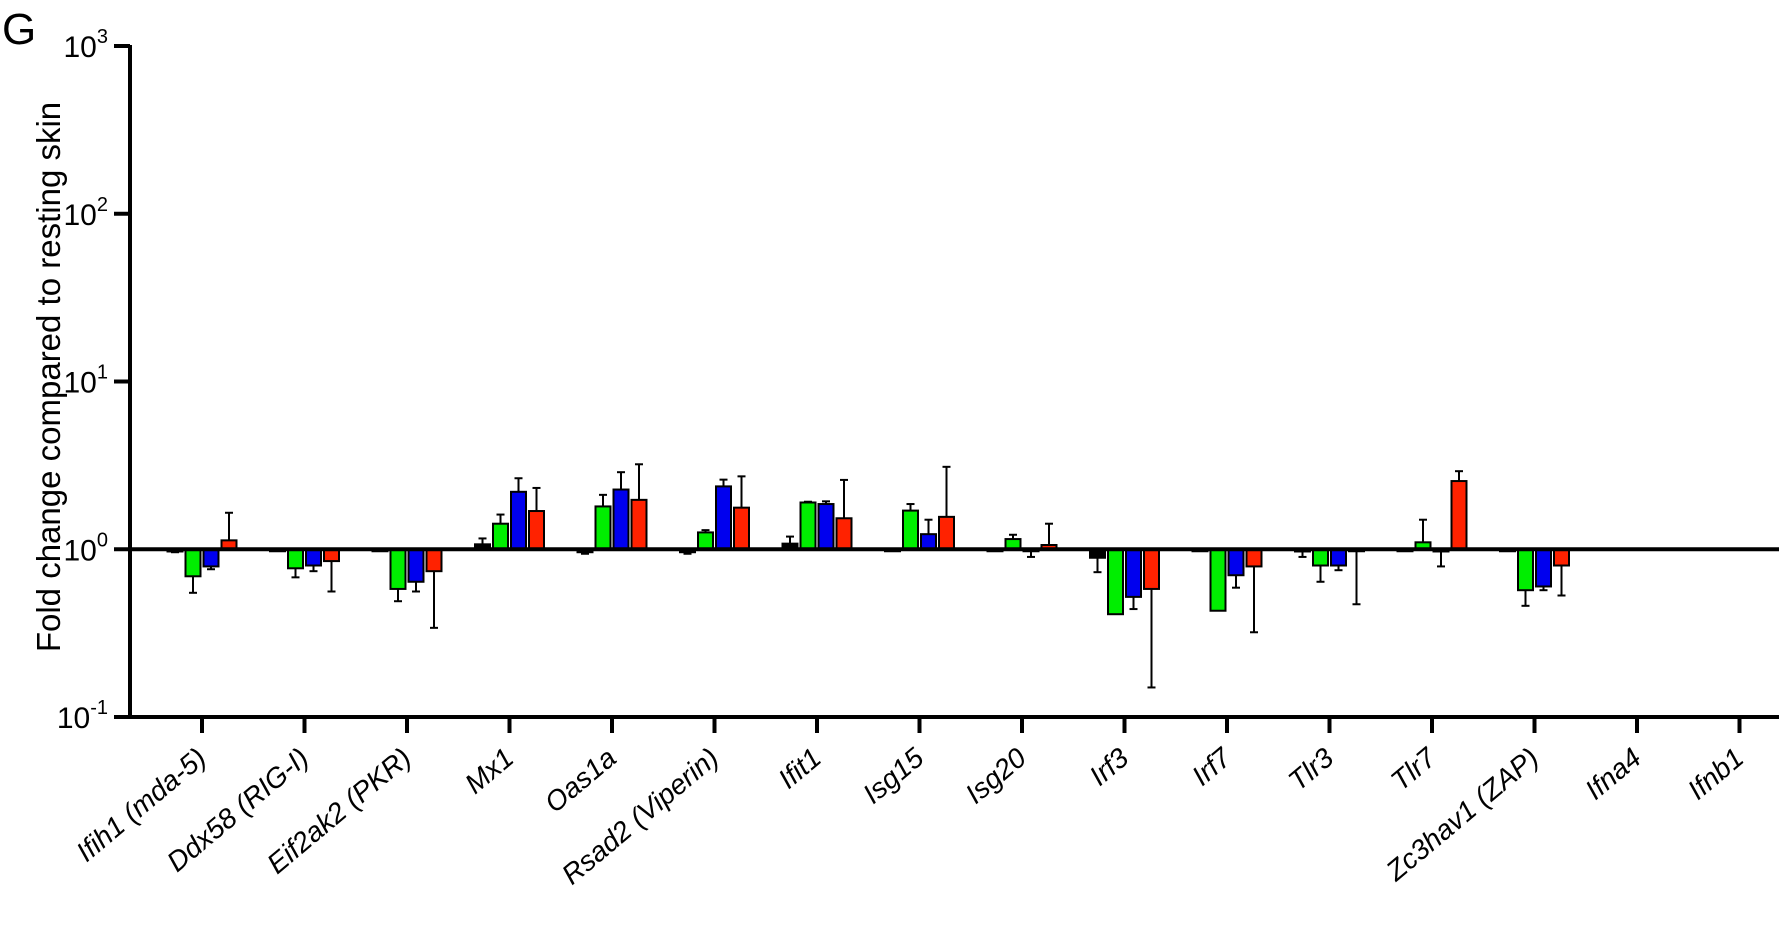  What do you see at coordinates (1613, 774) in the screenshot?
I see `x-tick-label: Ifna4` at bounding box center [1613, 774].